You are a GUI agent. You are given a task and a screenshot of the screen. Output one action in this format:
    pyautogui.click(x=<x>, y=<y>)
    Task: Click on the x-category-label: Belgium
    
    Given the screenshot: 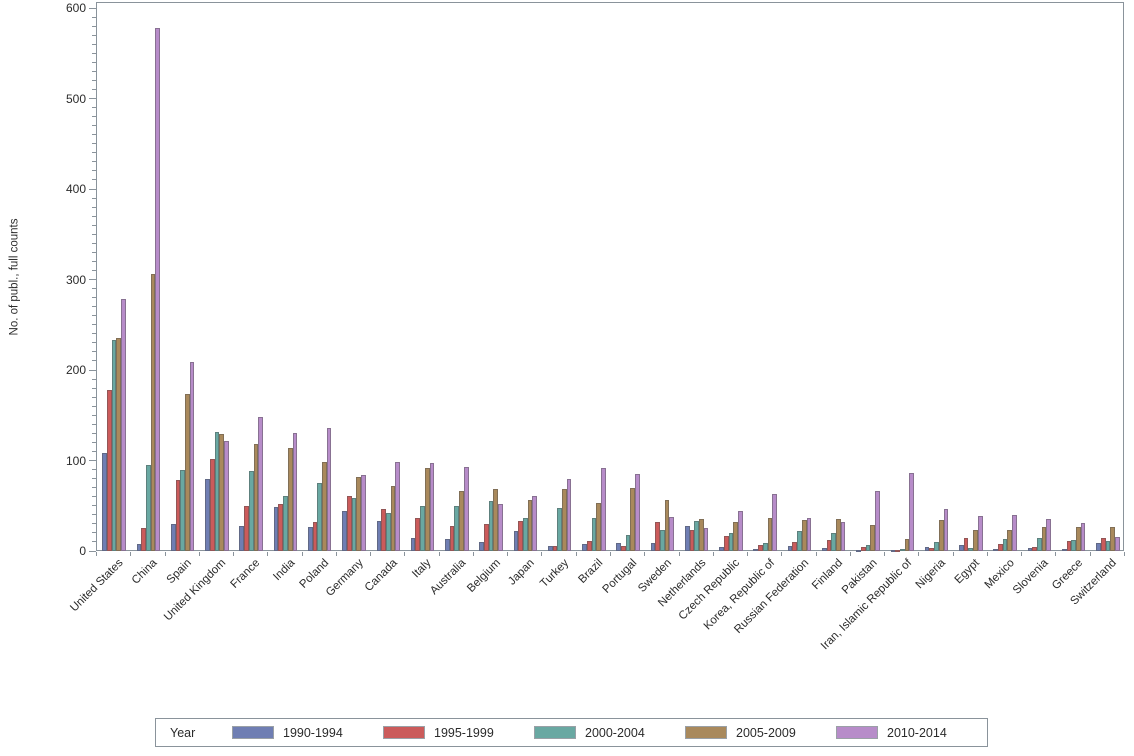 What is the action you would take?
    pyautogui.click(x=483, y=576)
    